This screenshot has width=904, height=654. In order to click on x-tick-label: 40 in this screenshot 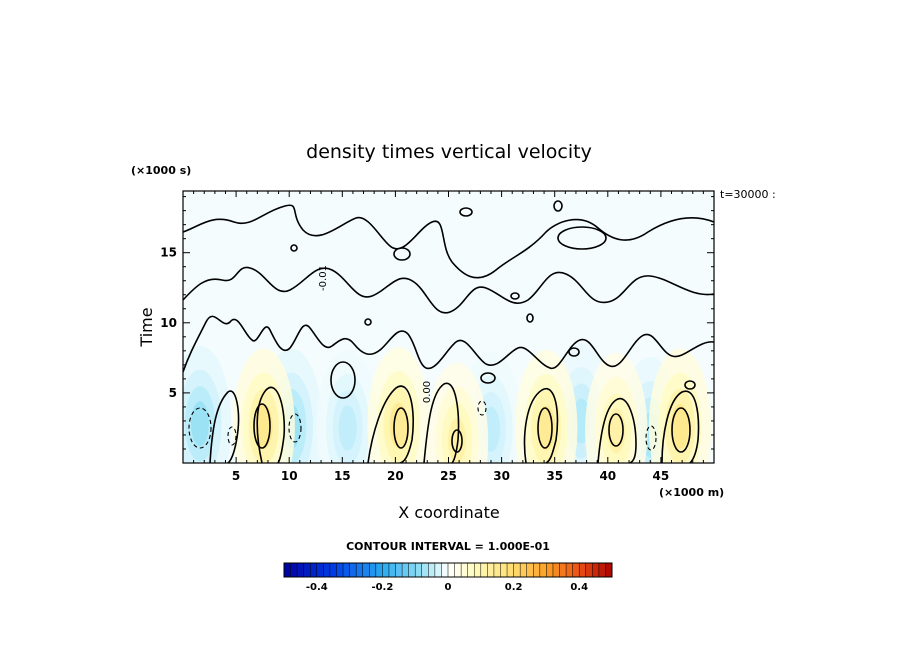, I will do `click(607, 476)`.